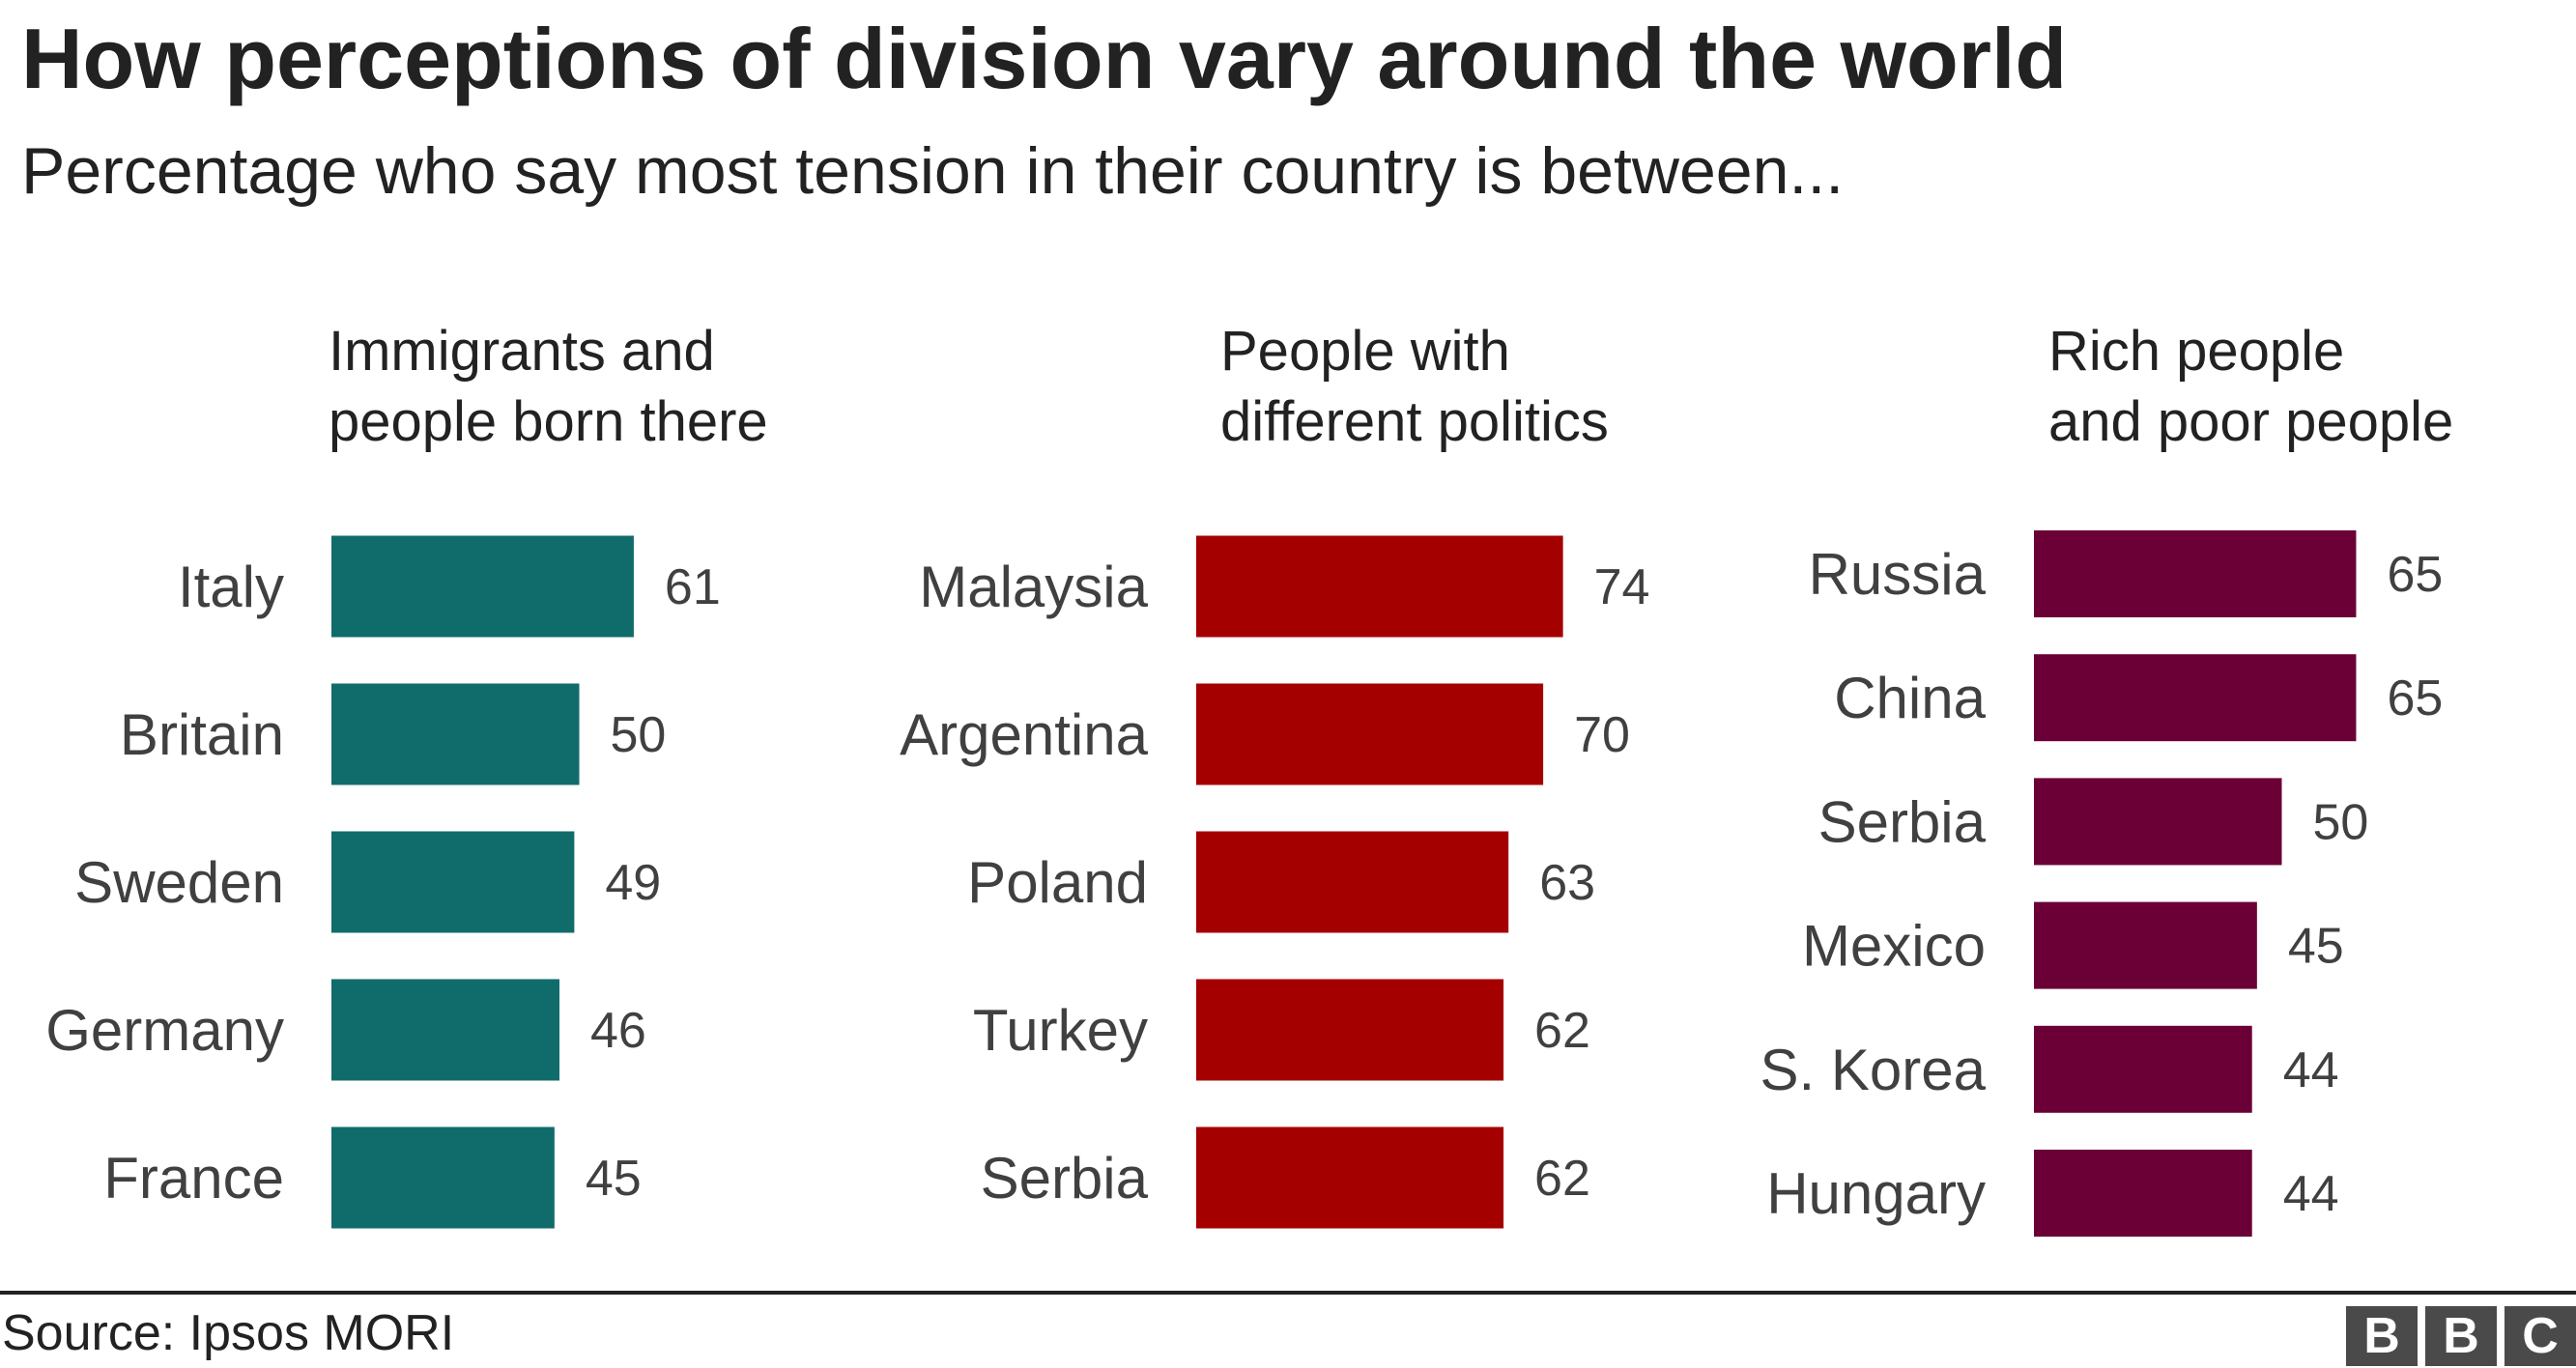 The image size is (2576, 1368). I want to click on value-label: 61, so click(693, 587).